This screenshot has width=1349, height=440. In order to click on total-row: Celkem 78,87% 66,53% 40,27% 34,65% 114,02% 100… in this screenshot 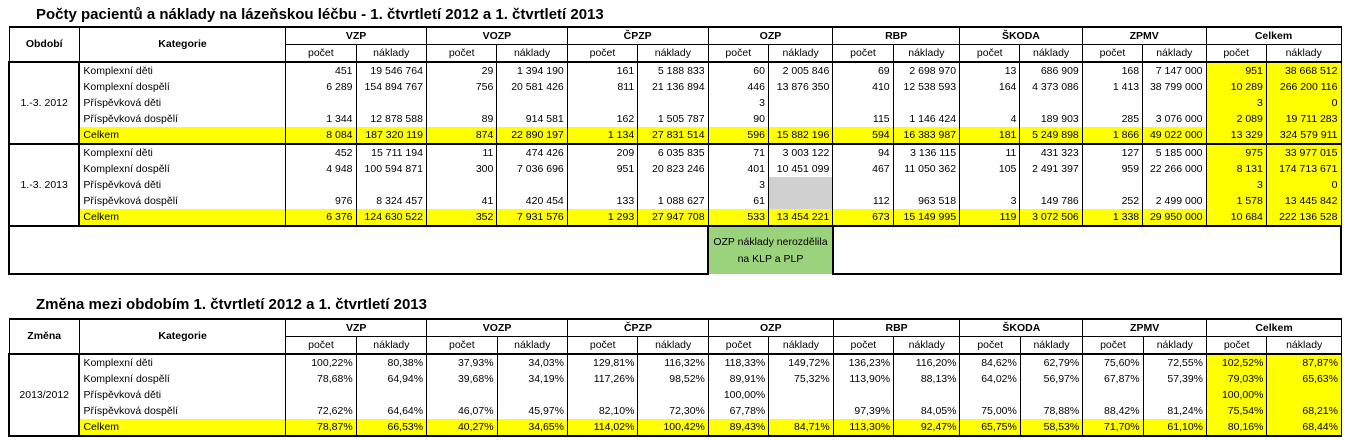, I will do `click(675, 428)`.